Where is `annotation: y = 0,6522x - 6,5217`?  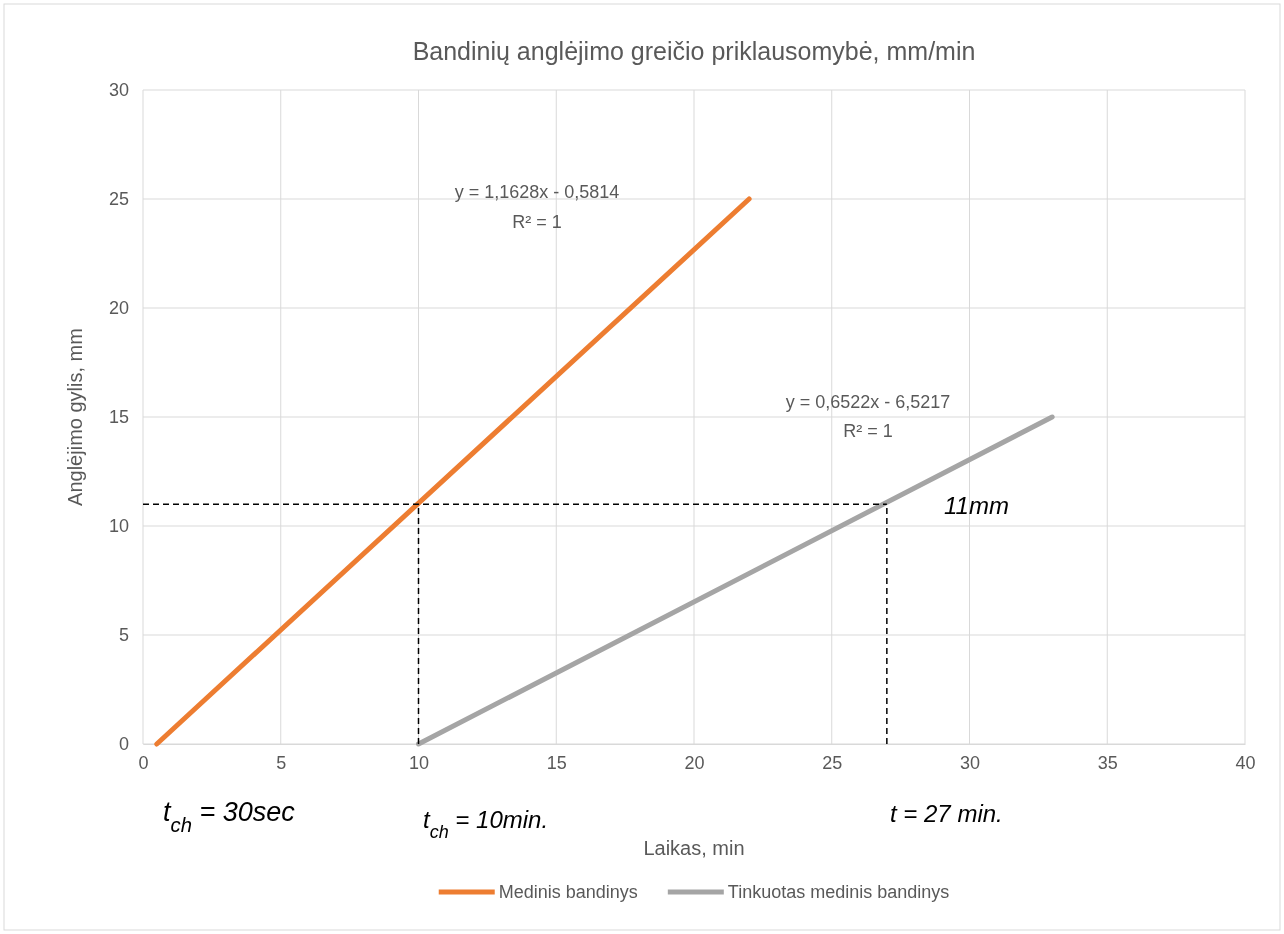 annotation: y = 0,6522x - 6,5217 is located at coordinates (868, 402).